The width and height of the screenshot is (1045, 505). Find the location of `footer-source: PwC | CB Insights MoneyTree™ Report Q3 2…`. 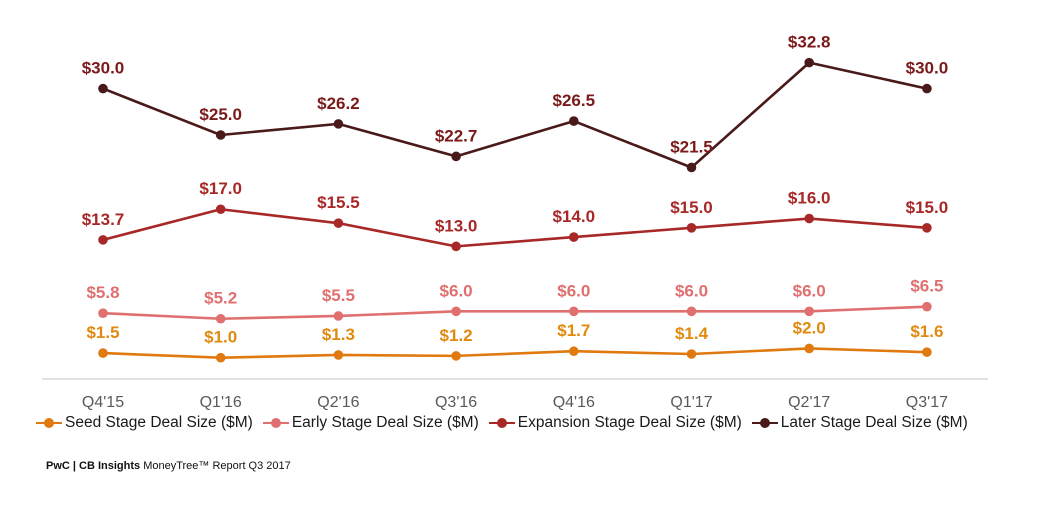

footer-source: PwC | CB Insights MoneyTree™ Report Q3 2… is located at coordinates (168, 466).